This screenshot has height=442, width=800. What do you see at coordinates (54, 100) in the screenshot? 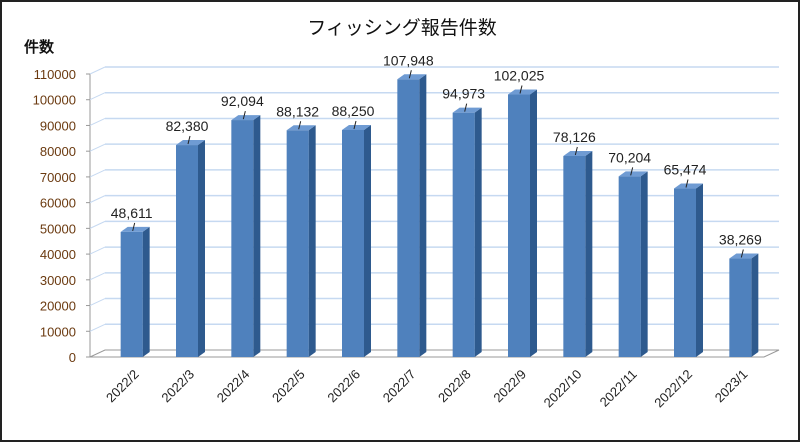
I see `y-tick-label: 100000` at bounding box center [54, 100].